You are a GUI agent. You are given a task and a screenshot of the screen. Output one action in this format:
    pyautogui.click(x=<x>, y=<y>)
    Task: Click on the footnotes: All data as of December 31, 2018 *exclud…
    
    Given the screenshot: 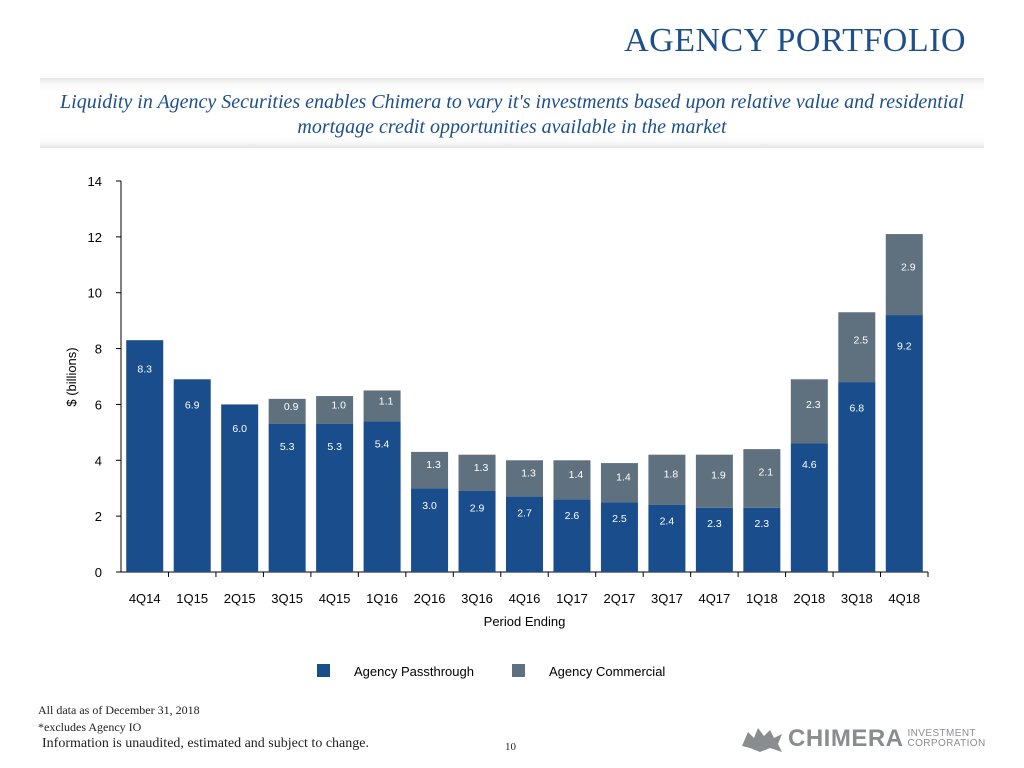 What is the action you would take?
    pyautogui.click(x=119, y=719)
    